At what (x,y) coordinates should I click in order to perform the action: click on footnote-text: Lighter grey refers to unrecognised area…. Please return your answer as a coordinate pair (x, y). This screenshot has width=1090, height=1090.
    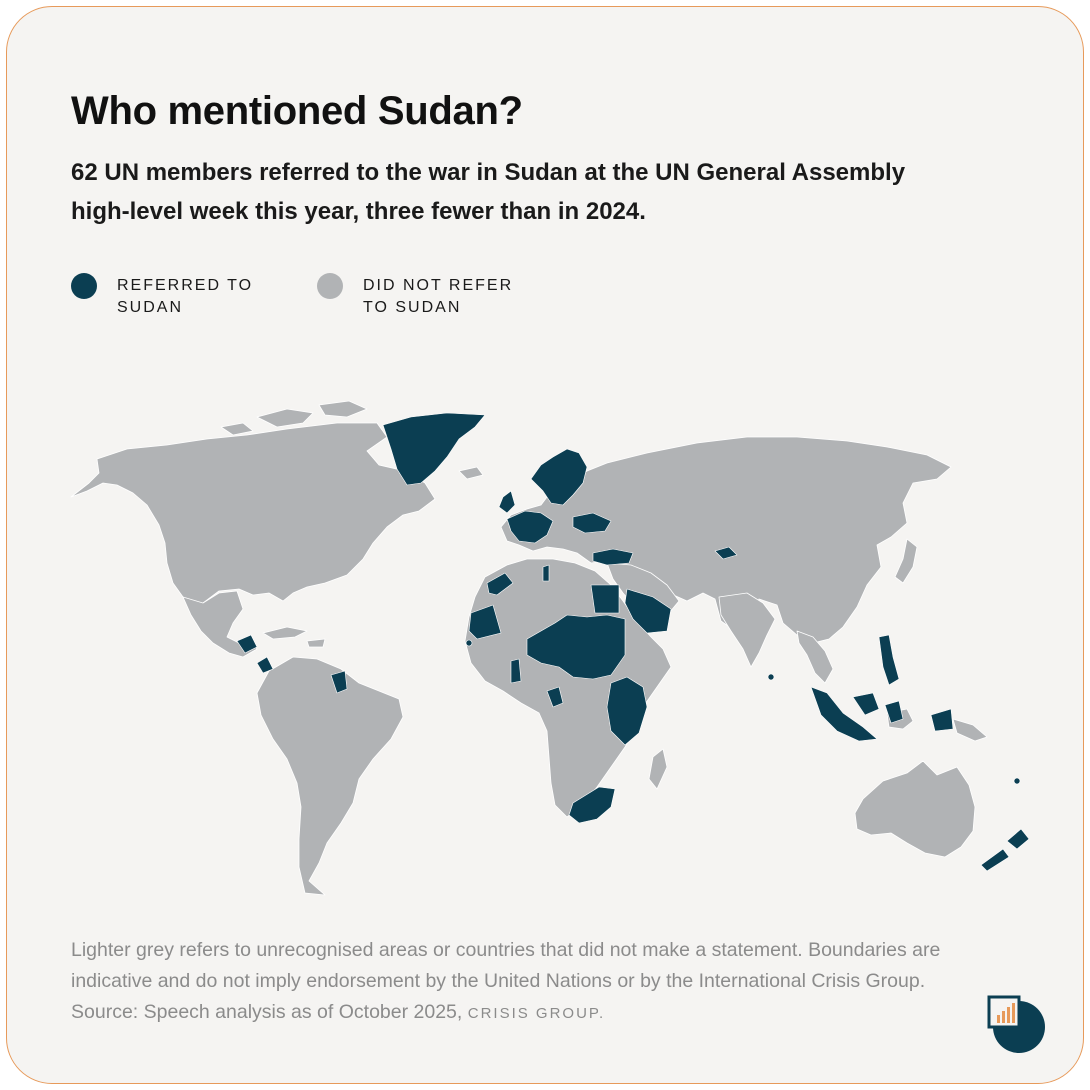
    Looking at the image, I should click on (506, 981).